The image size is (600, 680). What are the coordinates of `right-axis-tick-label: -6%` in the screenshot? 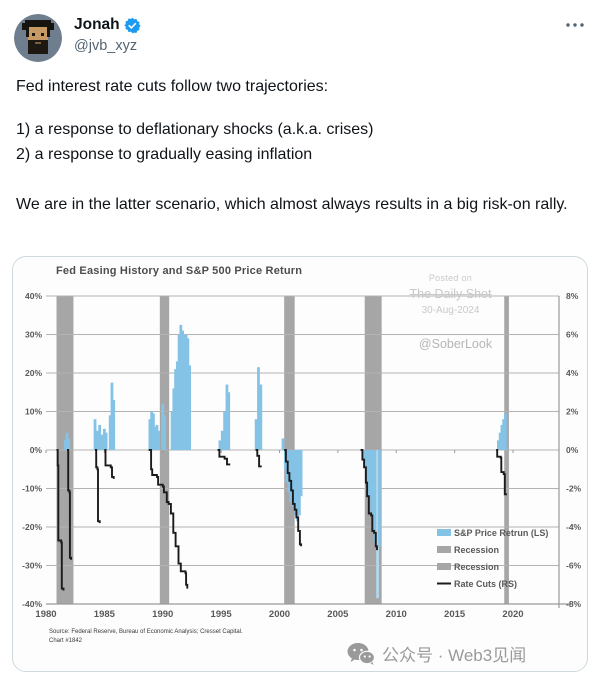 It's located at (574, 566).